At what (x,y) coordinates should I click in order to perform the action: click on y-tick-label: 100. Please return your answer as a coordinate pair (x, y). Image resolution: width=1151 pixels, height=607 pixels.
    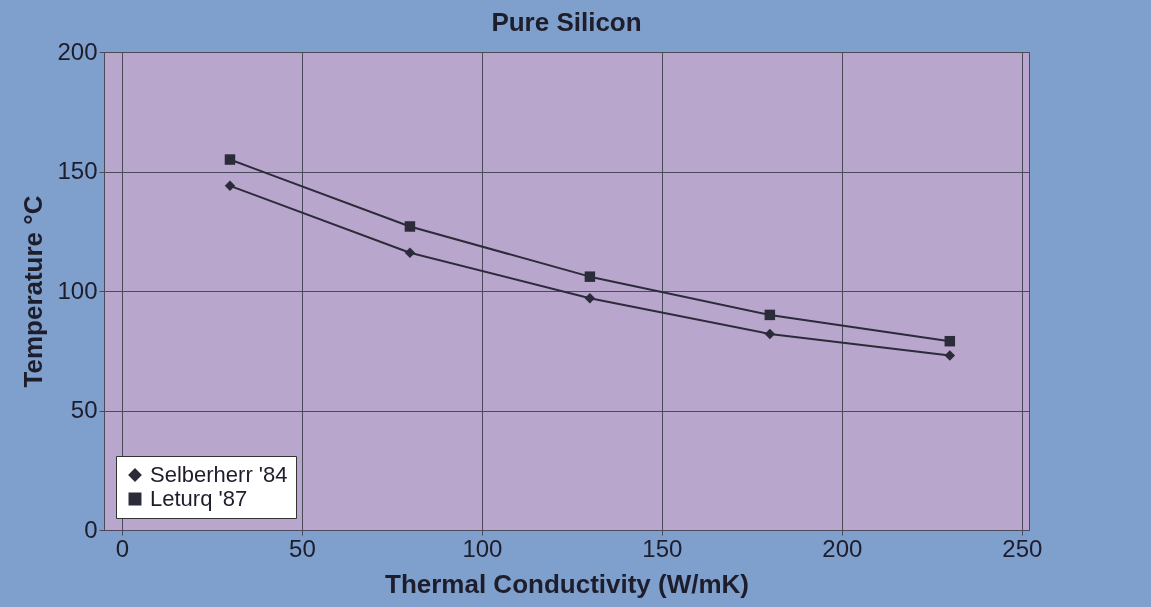
    Looking at the image, I should click on (77, 290).